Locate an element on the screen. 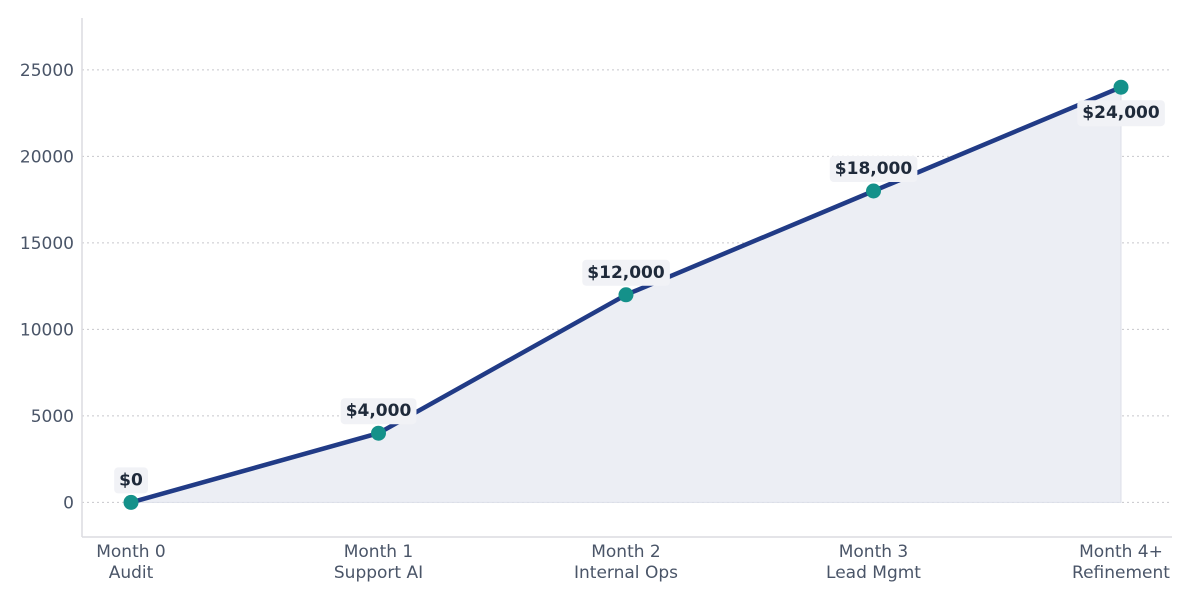  data-label-group: $24,000 is located at coordinates (1121, 113).